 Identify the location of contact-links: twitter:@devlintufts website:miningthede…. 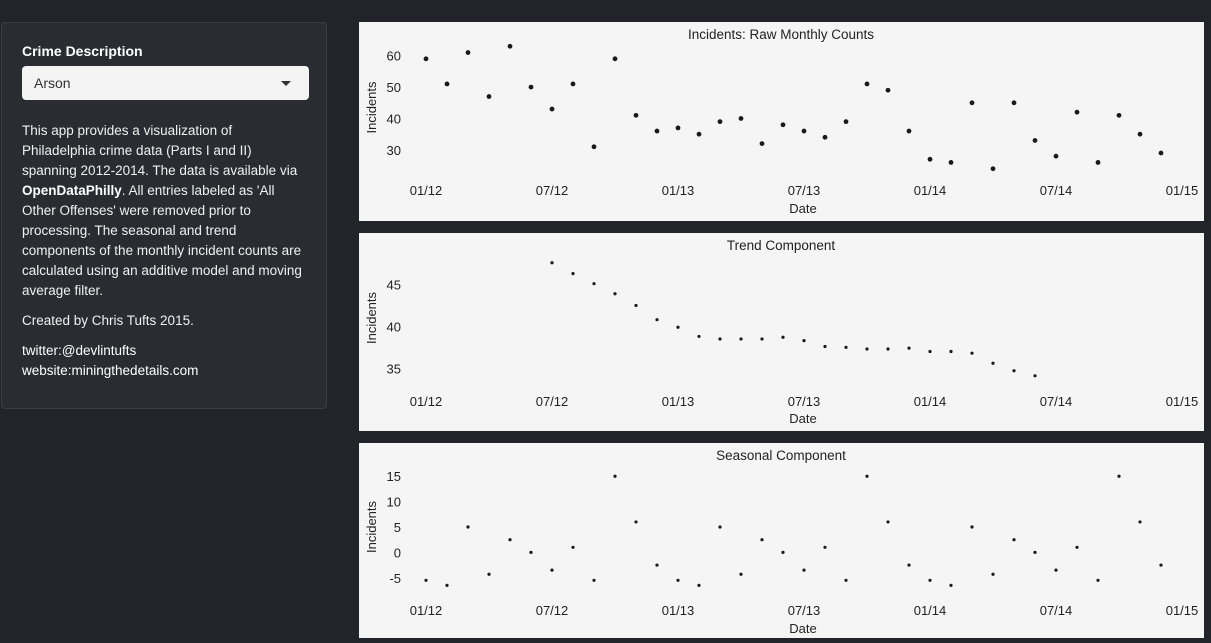
(164, 361).